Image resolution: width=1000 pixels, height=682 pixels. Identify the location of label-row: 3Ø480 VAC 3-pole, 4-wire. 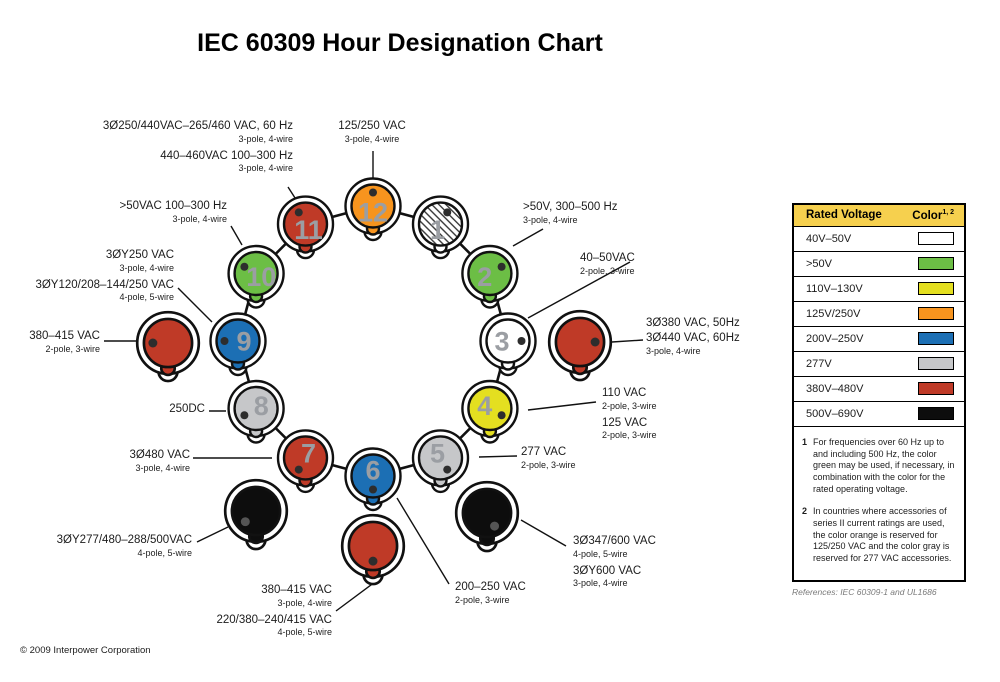
(95, 461).